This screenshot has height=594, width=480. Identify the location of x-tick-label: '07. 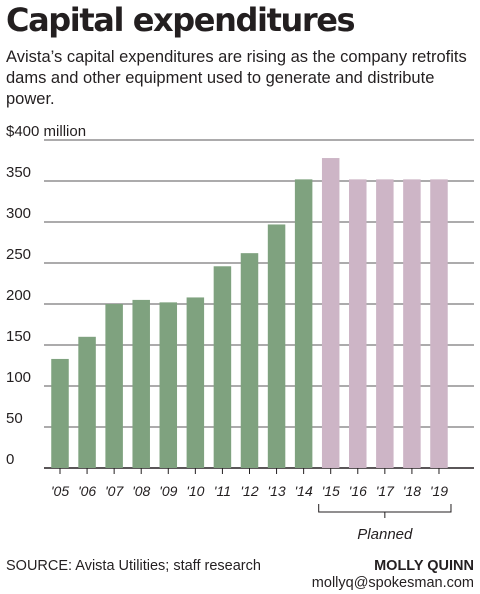
(114, 491).